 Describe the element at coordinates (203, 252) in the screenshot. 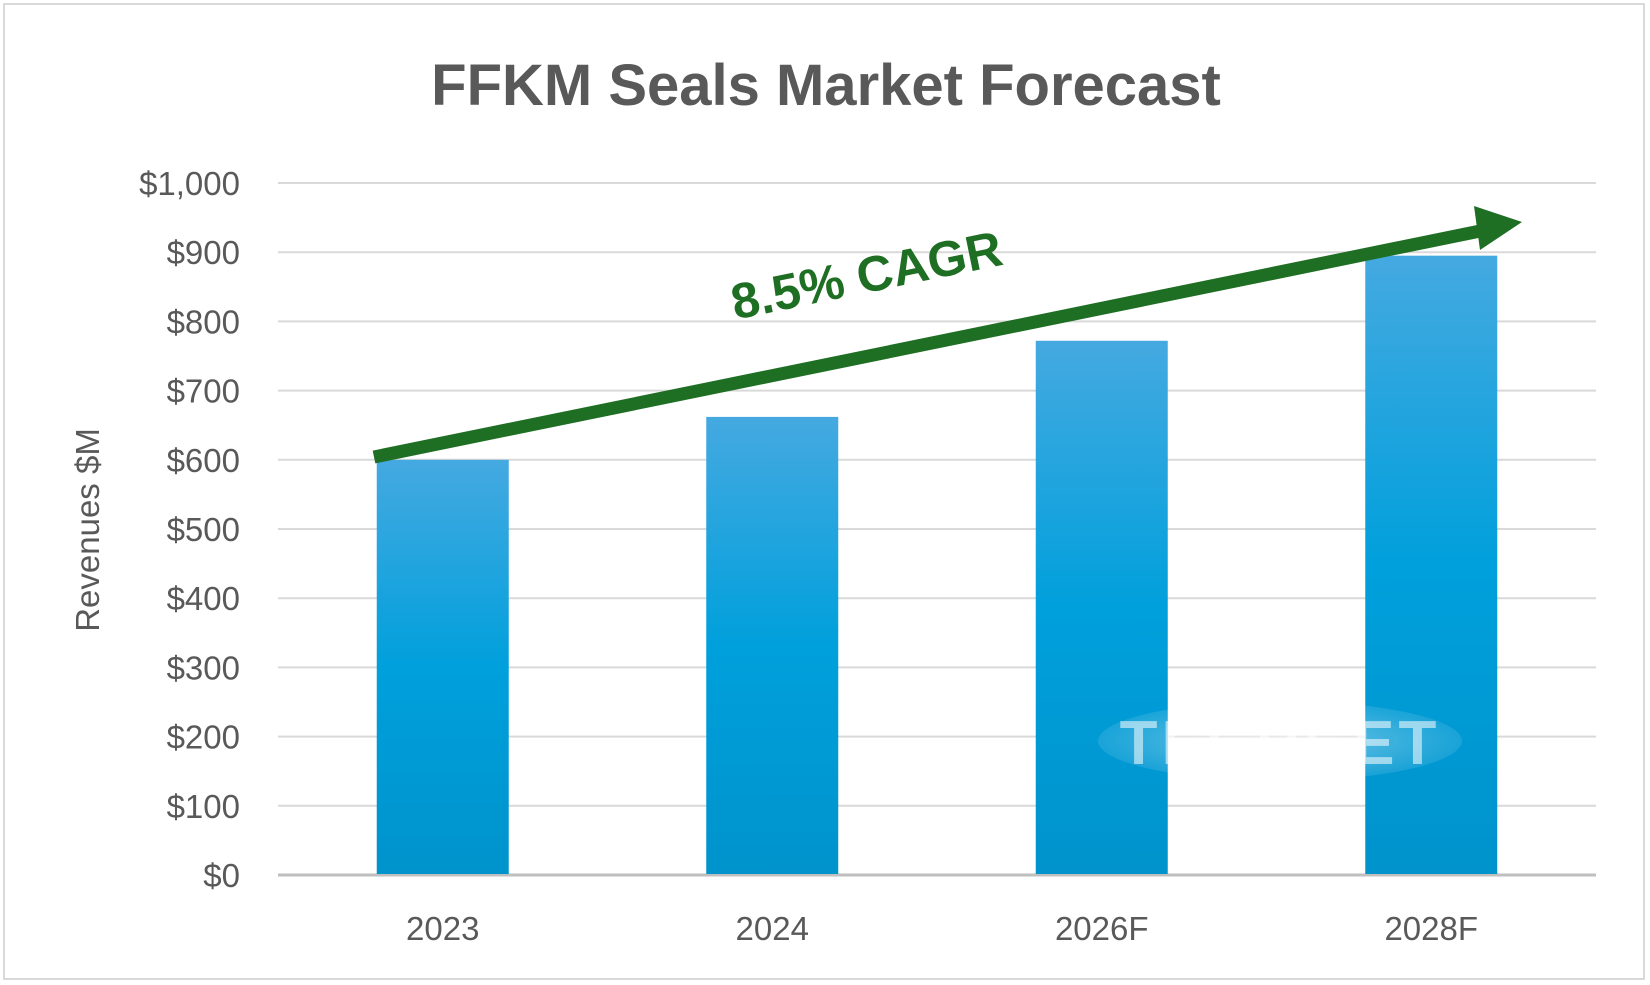

I see `y-tick-label: $900` at that location.